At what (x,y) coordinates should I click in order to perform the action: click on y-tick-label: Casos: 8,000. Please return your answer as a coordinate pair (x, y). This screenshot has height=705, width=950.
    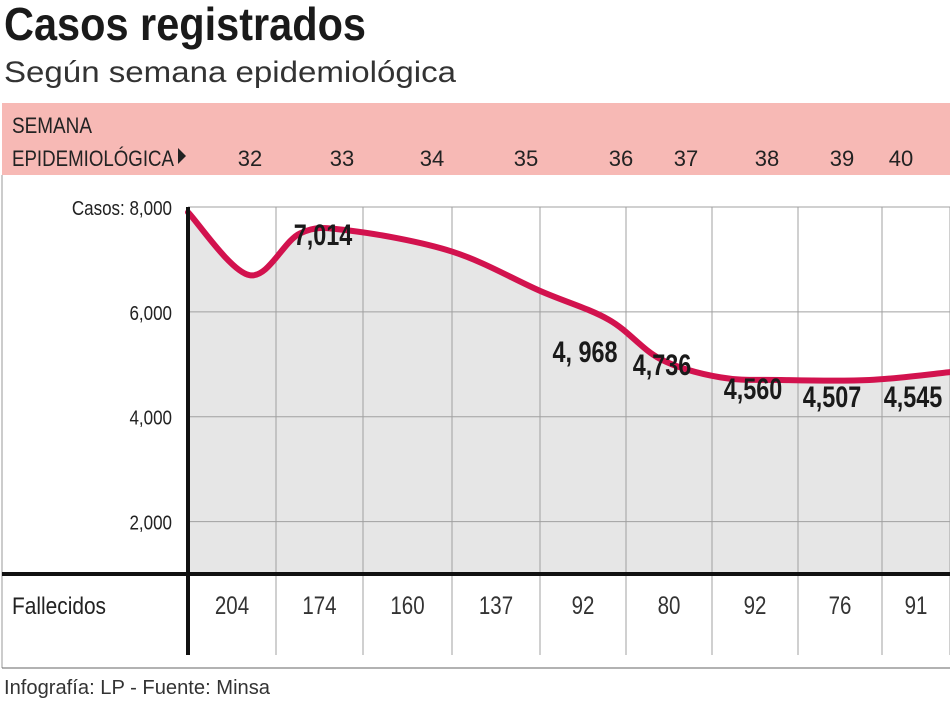
    Looking at the image, I should click on (122, 208).